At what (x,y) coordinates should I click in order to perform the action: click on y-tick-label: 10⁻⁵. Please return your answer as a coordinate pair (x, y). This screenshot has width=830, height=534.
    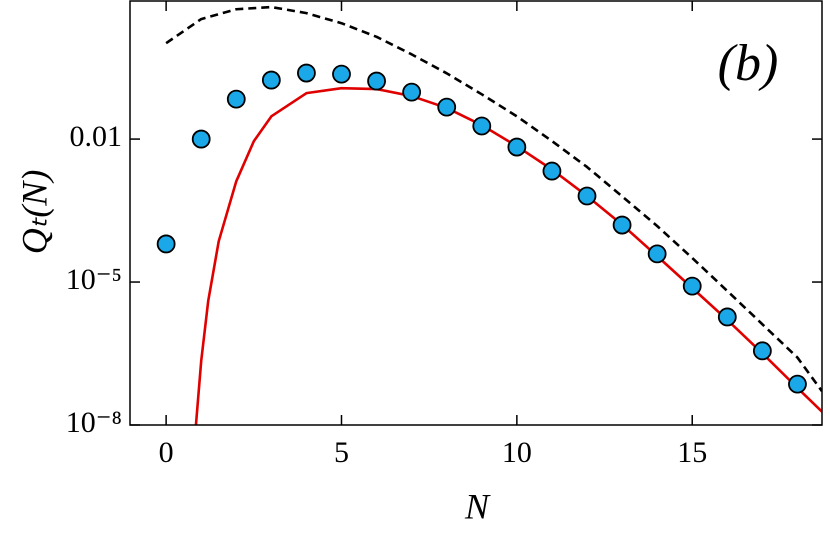
    Looking at the image, I should click on (94, 279).